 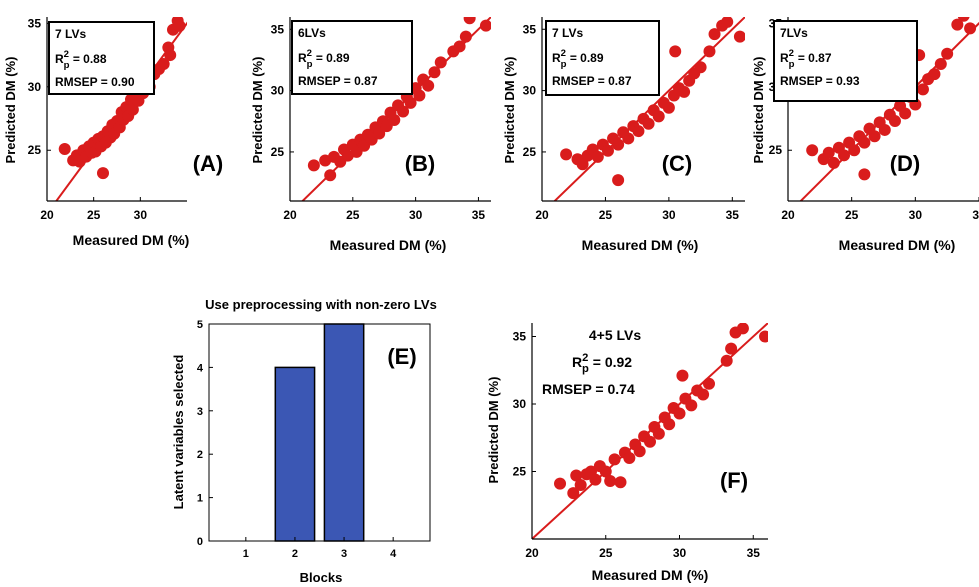 What do you see at coordinates (905, 163) in the screenshot?
I see `panel-label: (D)` at bounding box center [905, 163].